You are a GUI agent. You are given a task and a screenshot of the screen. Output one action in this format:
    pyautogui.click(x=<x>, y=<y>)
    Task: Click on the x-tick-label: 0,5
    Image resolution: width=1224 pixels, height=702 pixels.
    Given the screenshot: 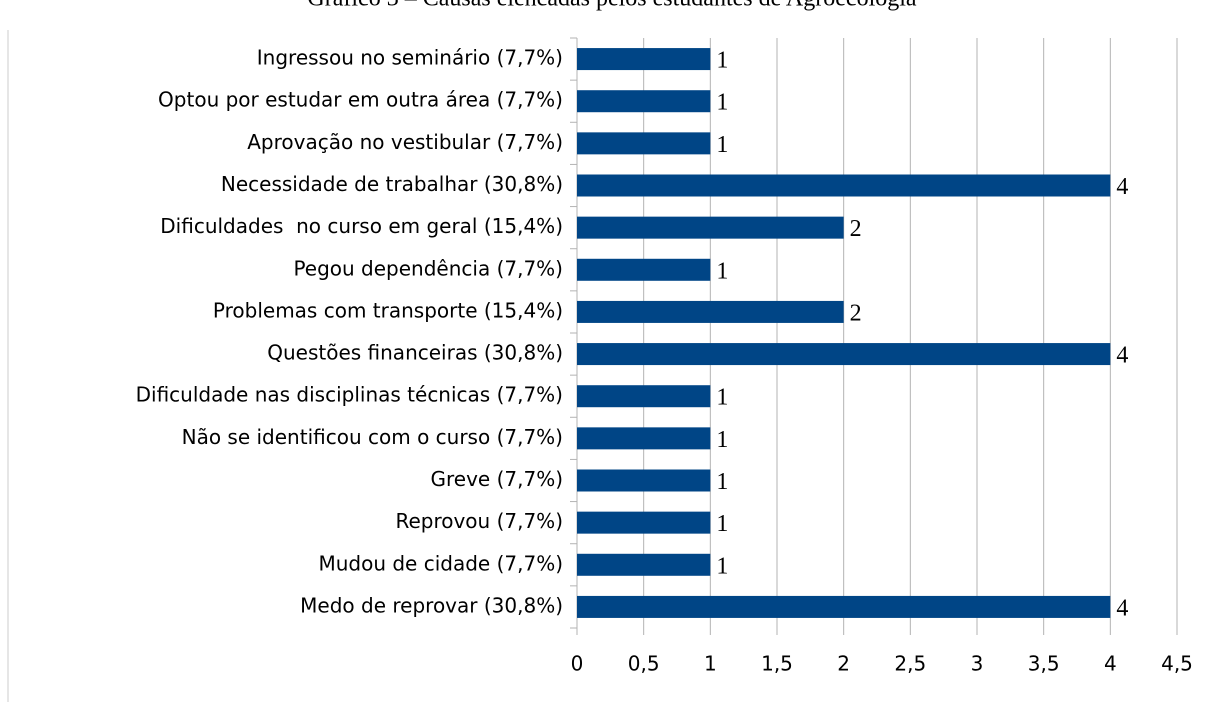 What is the action you would take?
    pyautogui.click(x=644, y=664)
    